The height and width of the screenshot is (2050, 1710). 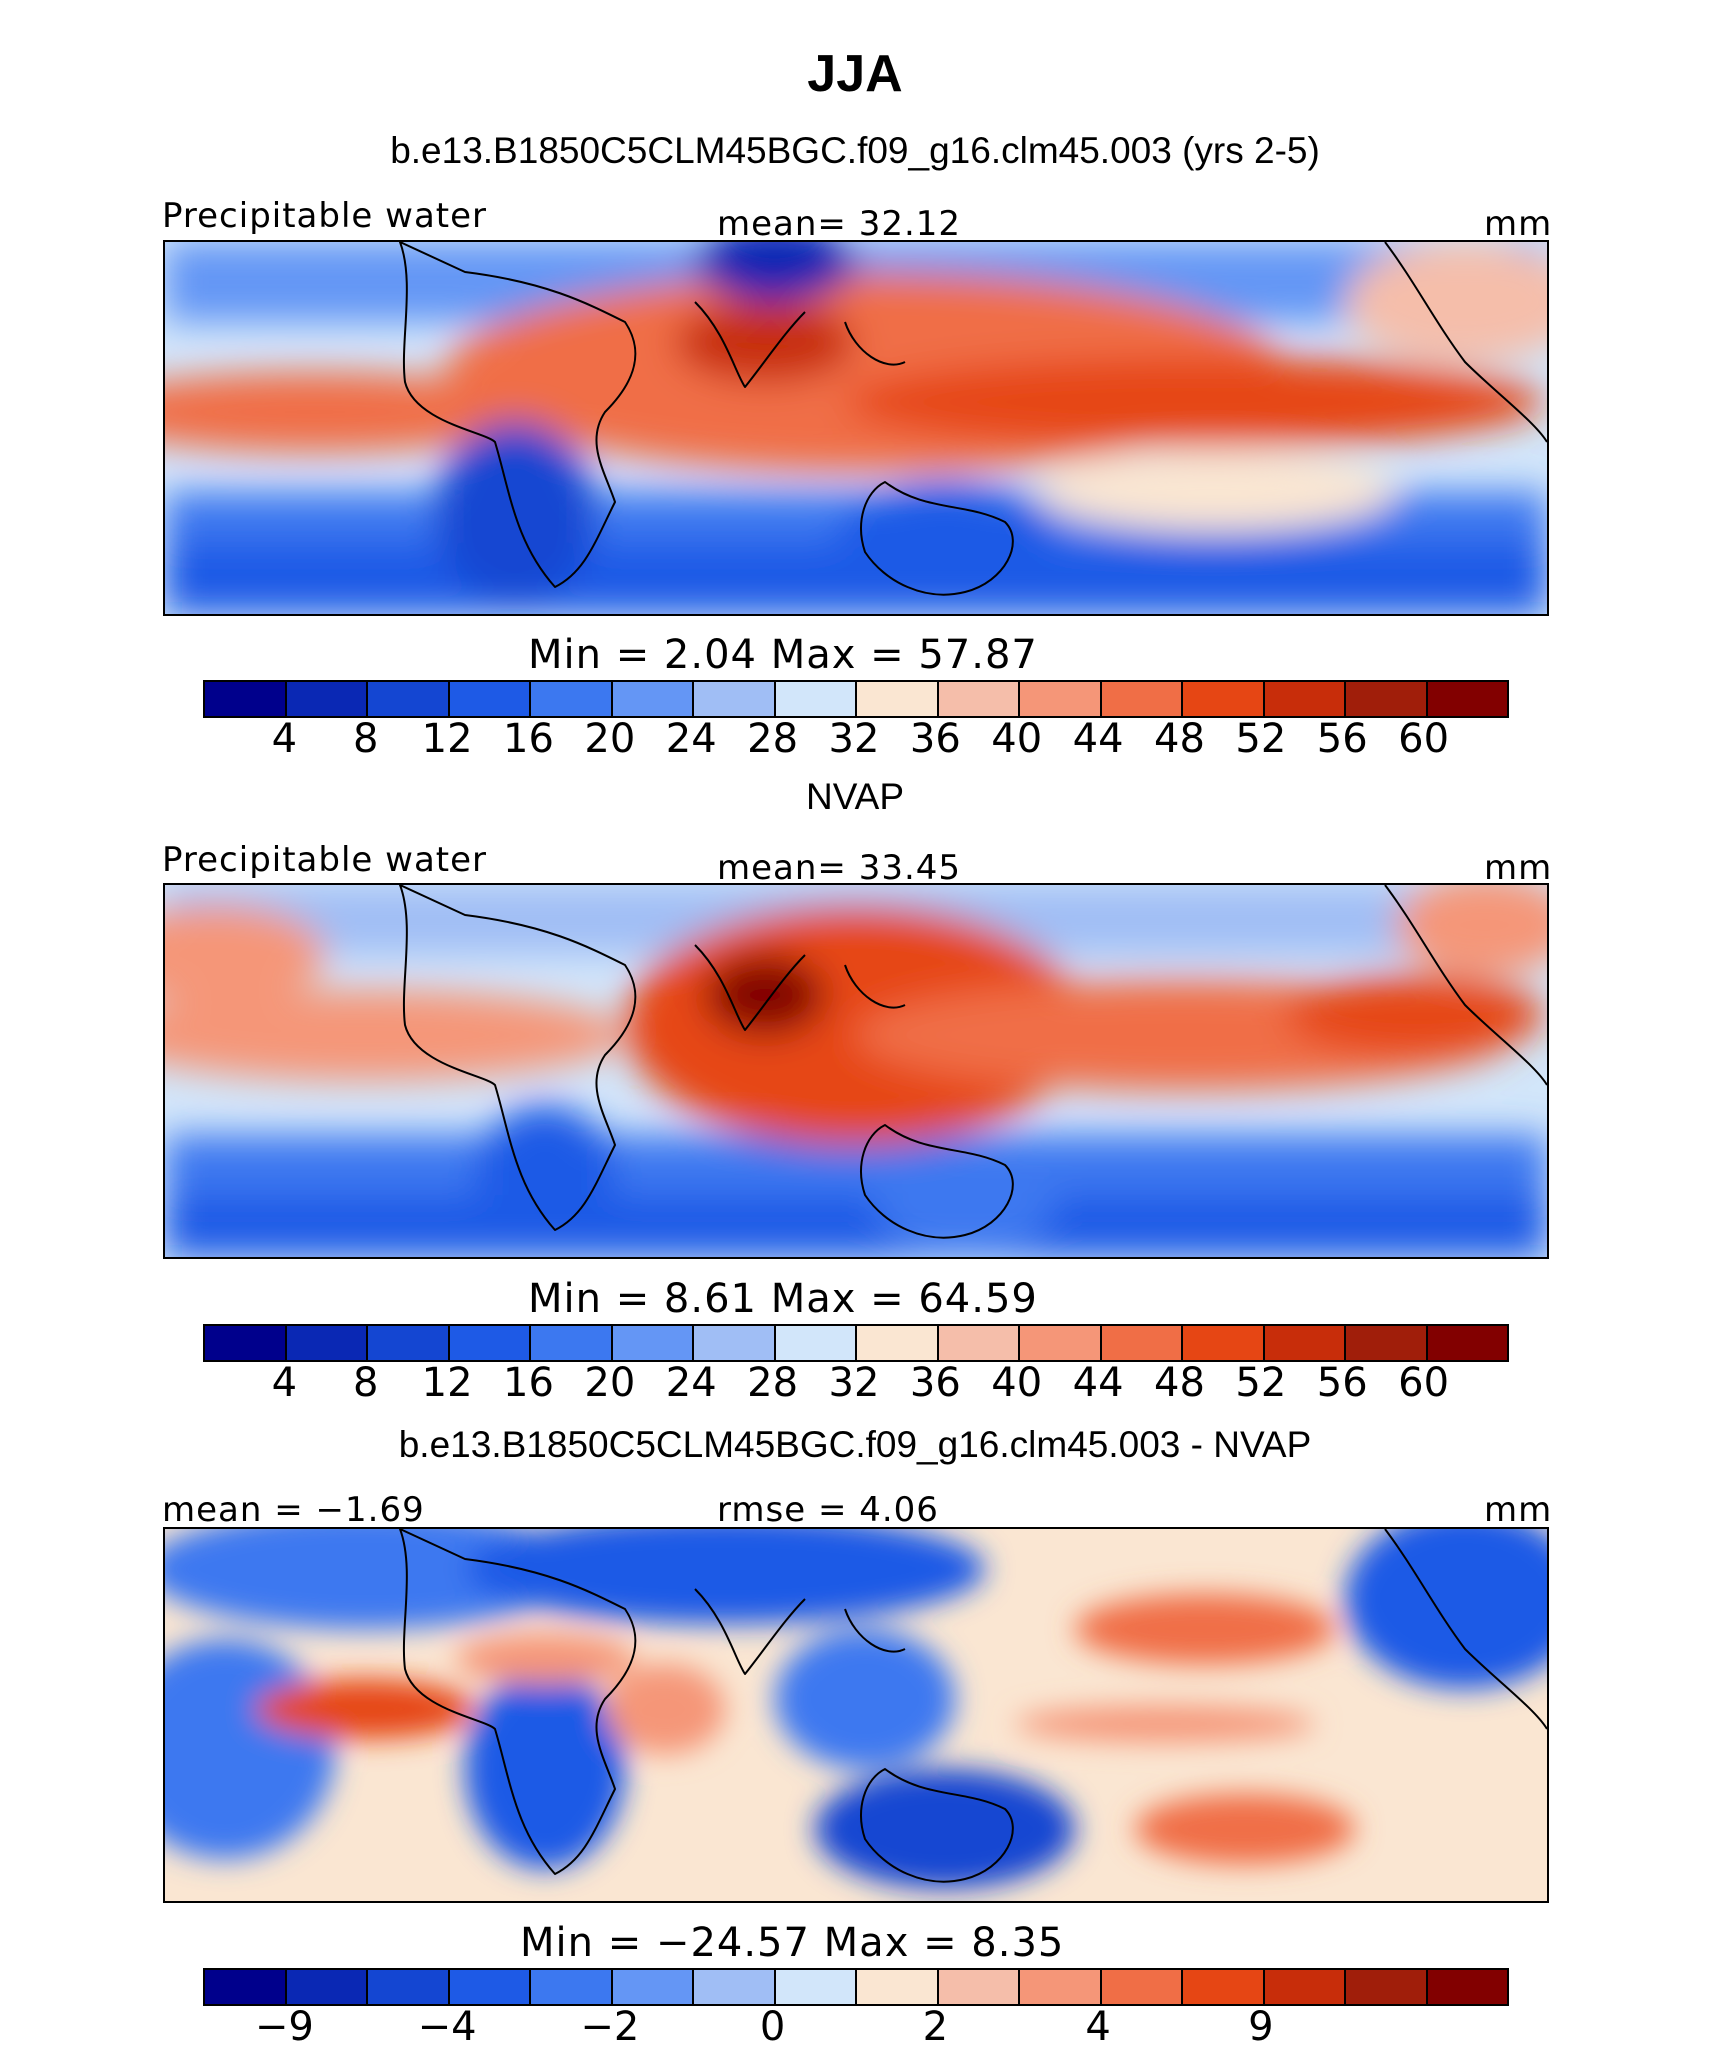 I want to click on panel3-colorbar-ticks: −9 −4 −2 0 2 4 9, so click(x=855, y=2027).